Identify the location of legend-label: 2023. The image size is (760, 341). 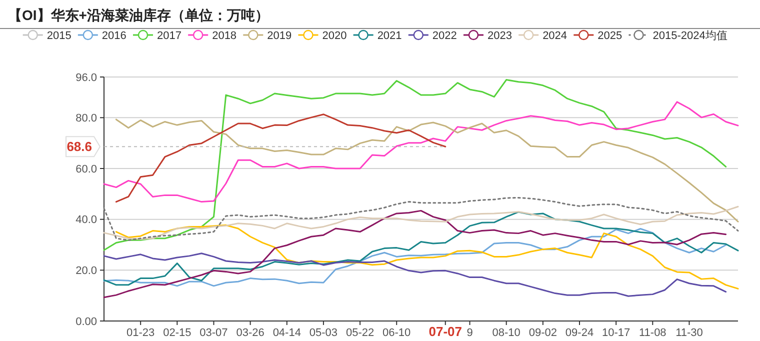
(499, 36).